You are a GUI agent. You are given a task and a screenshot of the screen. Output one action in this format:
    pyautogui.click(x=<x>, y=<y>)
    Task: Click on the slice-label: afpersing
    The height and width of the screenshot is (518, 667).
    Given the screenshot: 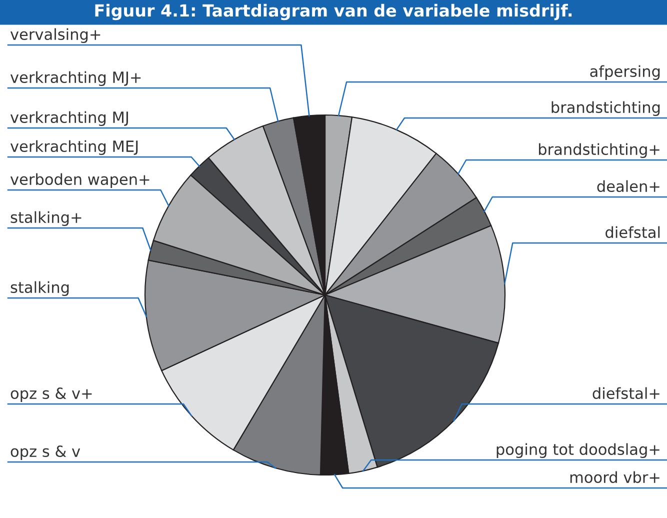 What is the action you would take?
    pyautogui.click(x=625, y=72)
    